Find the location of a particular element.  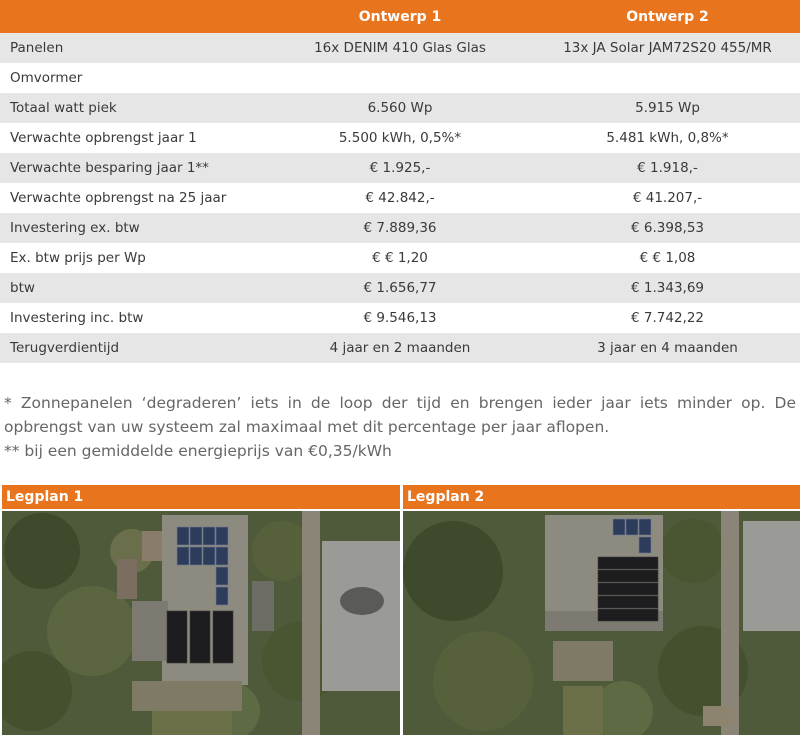

row-value-ontwerp-2: 13x JA Solar JAM72S20 455/MR is located at coordinates (667, 48).